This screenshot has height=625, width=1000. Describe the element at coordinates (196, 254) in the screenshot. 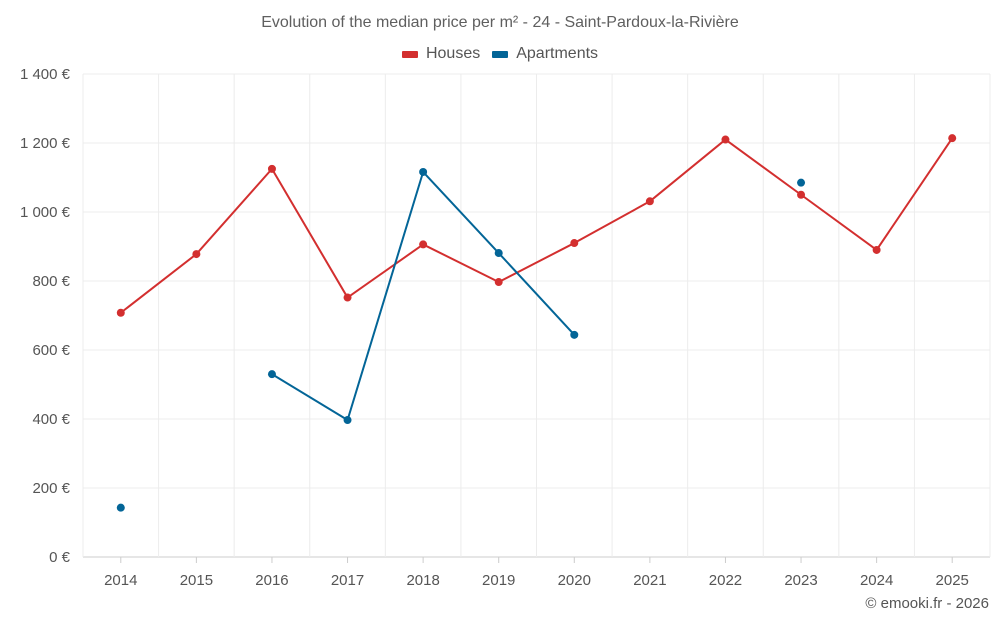

I see `data-point-houses-2015` at that location.